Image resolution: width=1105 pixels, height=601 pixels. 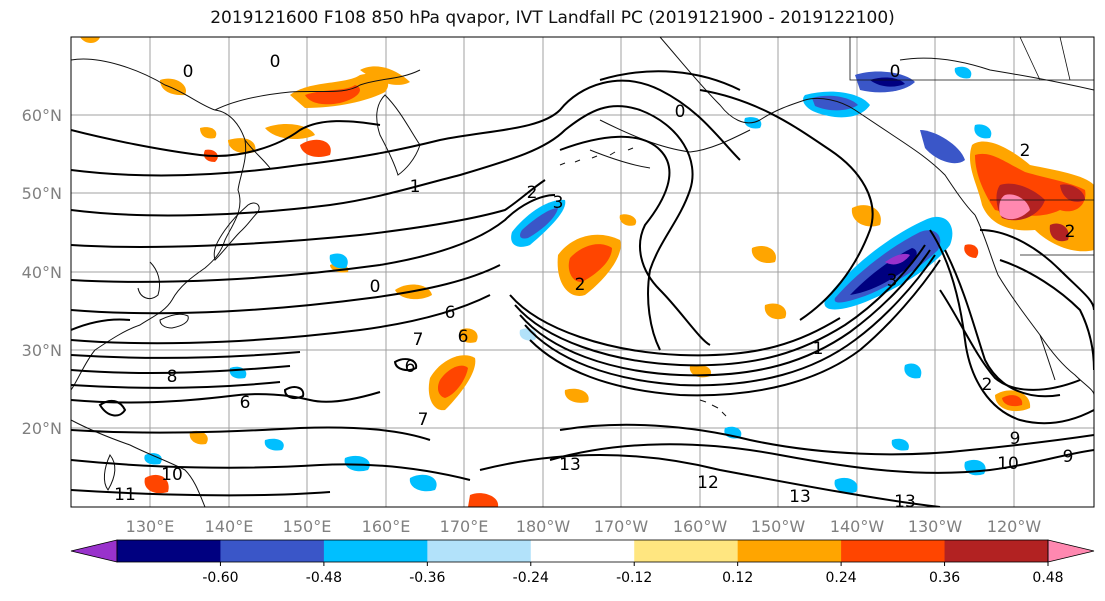 I want to click on lon-label: 160°W, so click(x=700, y=526).